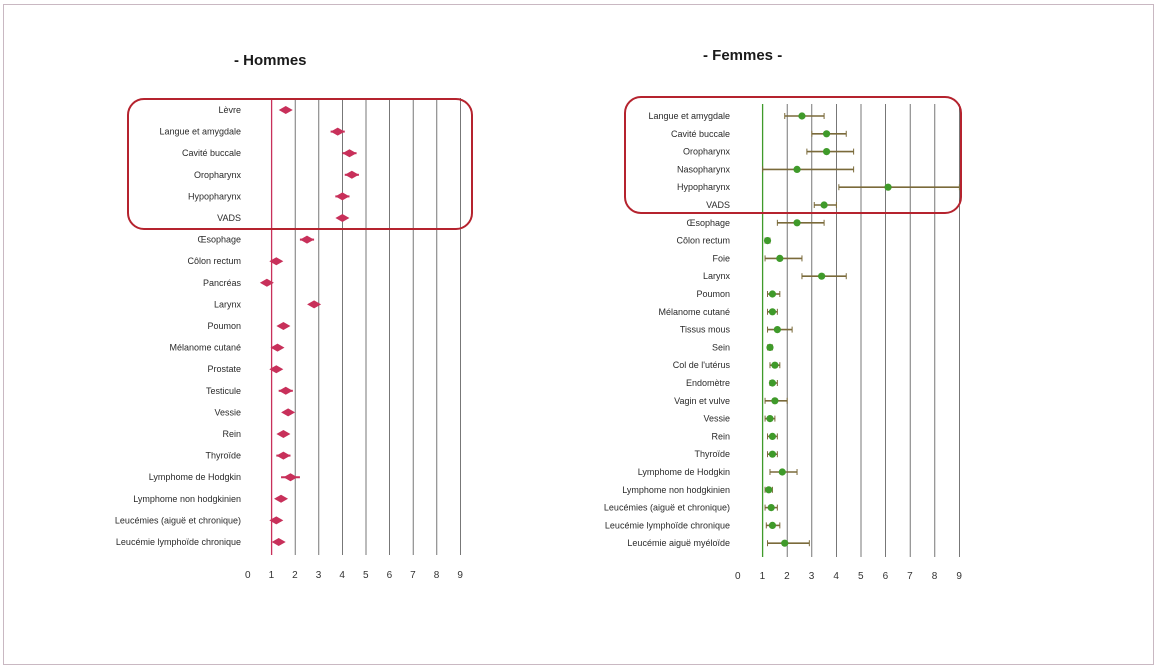 The height and width of the screenshot is (668, 1159). I want to click on men-tick-label: 9, so click(460, 575).